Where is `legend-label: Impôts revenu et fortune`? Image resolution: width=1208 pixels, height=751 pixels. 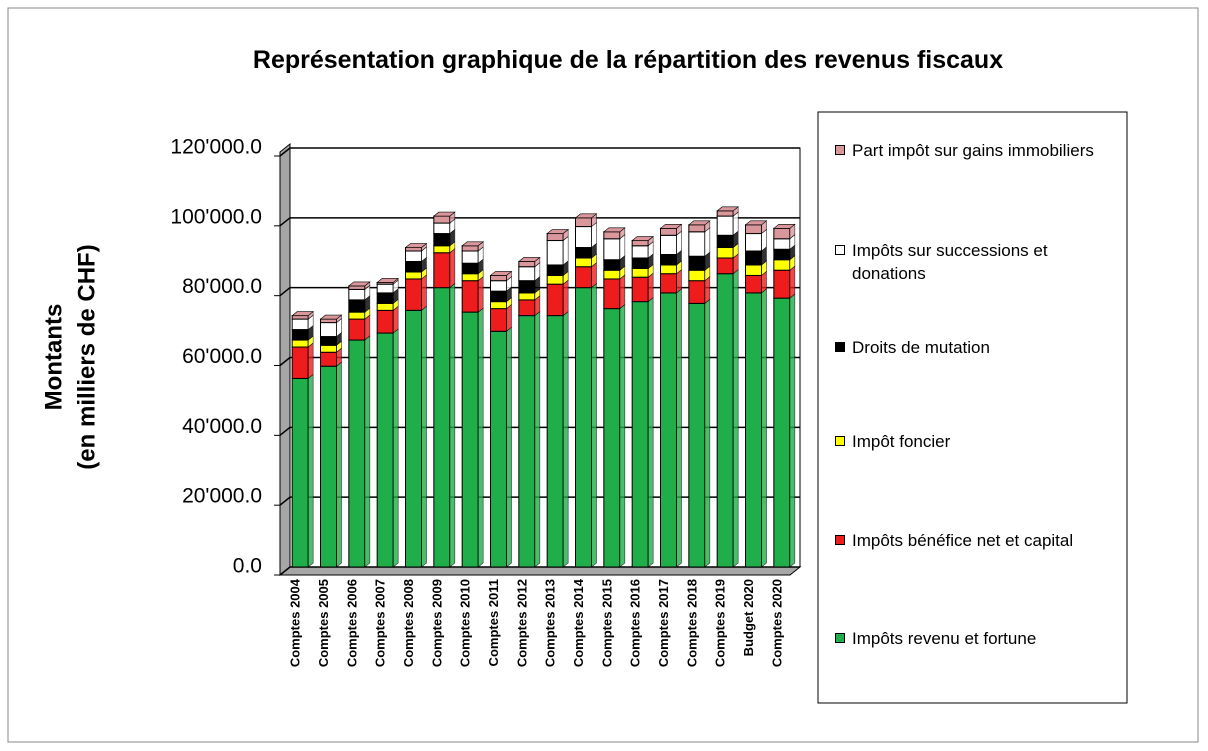 legend-label: Impôts revenu et fortune is located at coordinates (944, 638).